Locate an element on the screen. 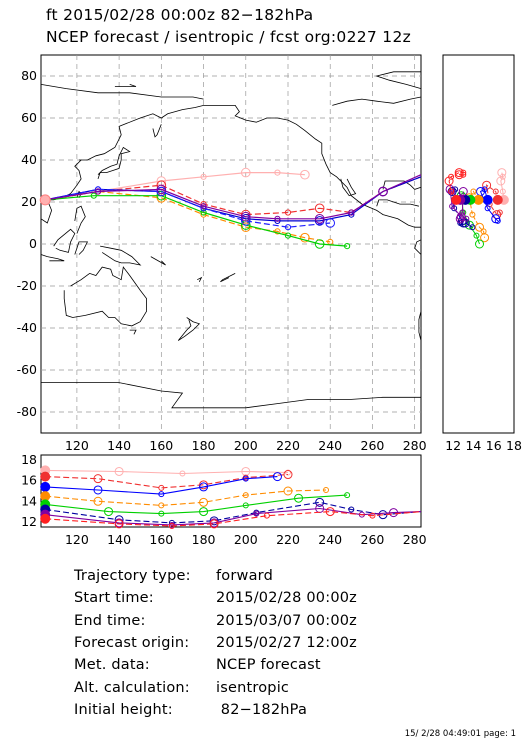 The height and width of the screenshot is (752, 532). bottom-y-tick-label: 16 is located at coordinates (29, 480).